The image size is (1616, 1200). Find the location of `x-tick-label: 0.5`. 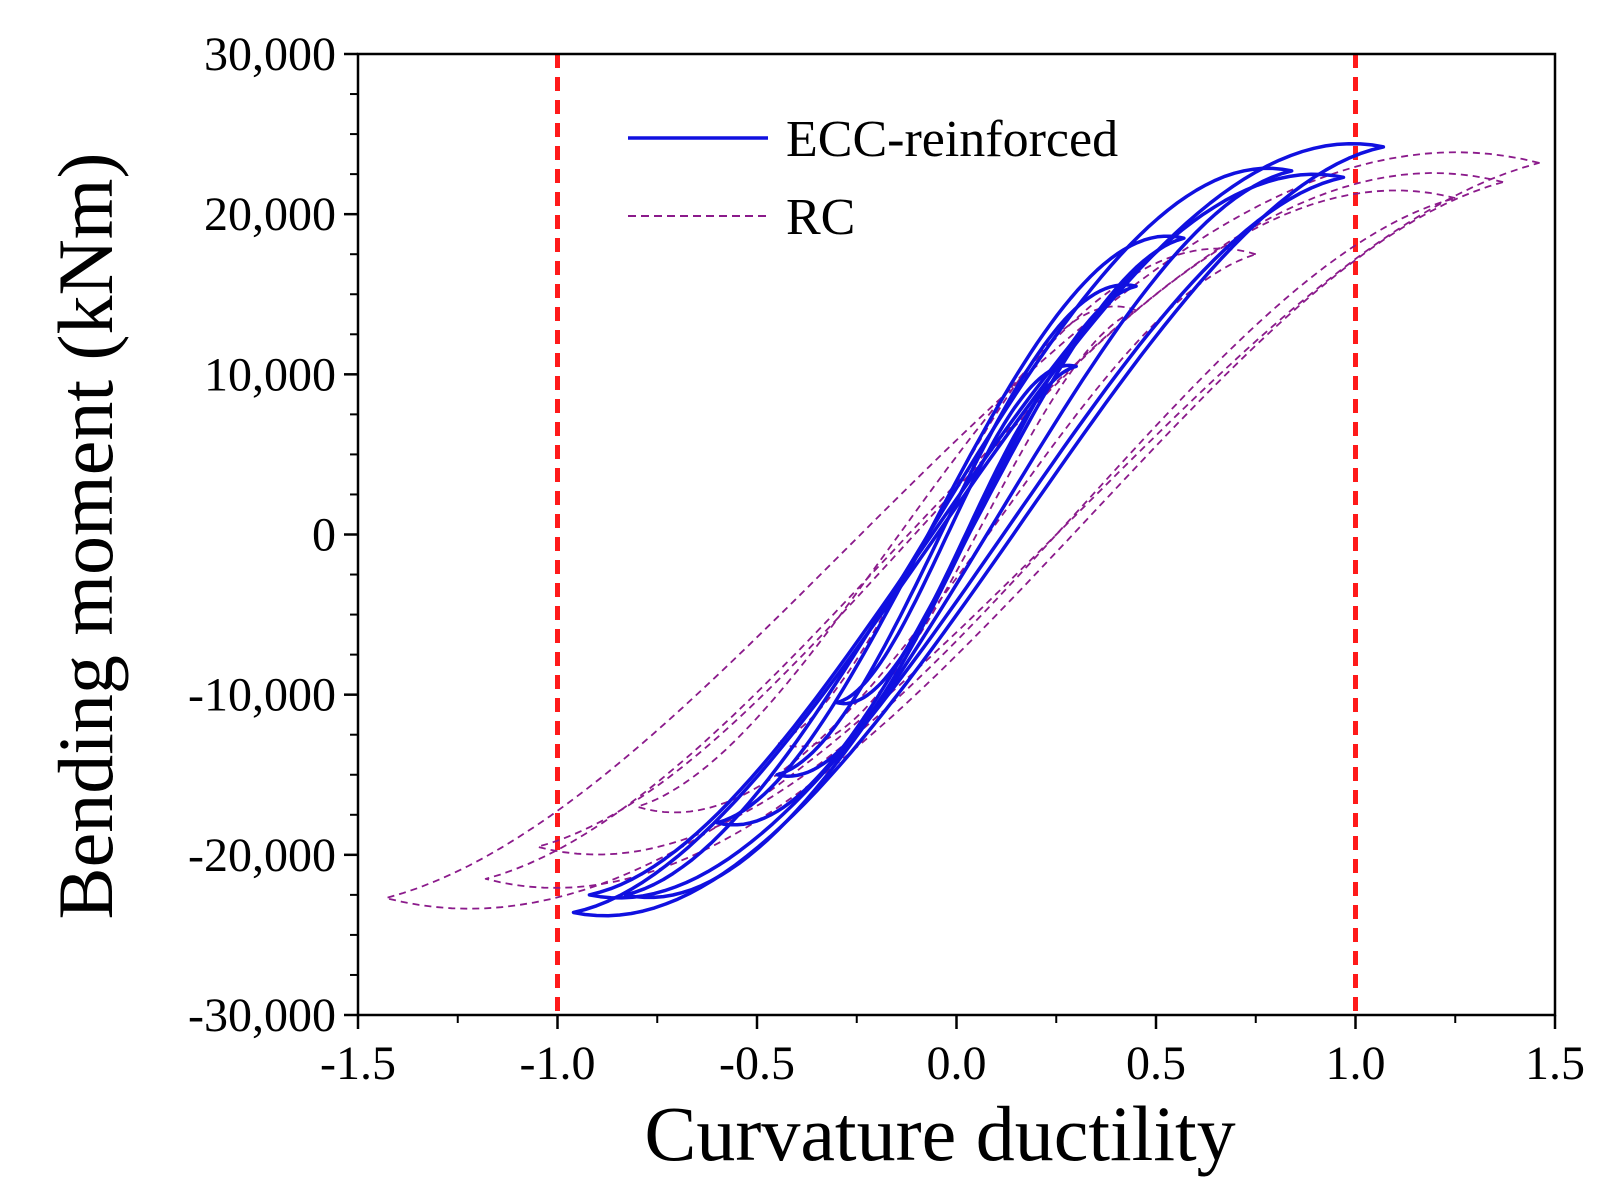

x-tick-label: 0.5 is located at coordinates (1156, 1063).